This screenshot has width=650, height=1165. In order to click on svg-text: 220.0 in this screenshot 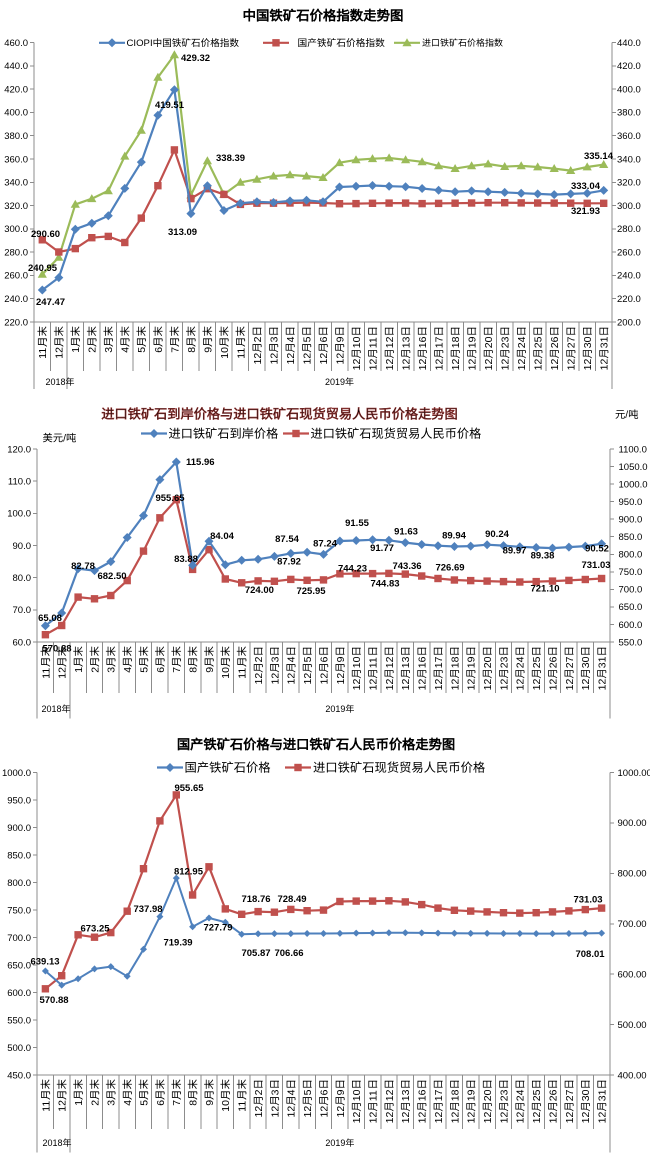, I will do `click(629, 299)`.